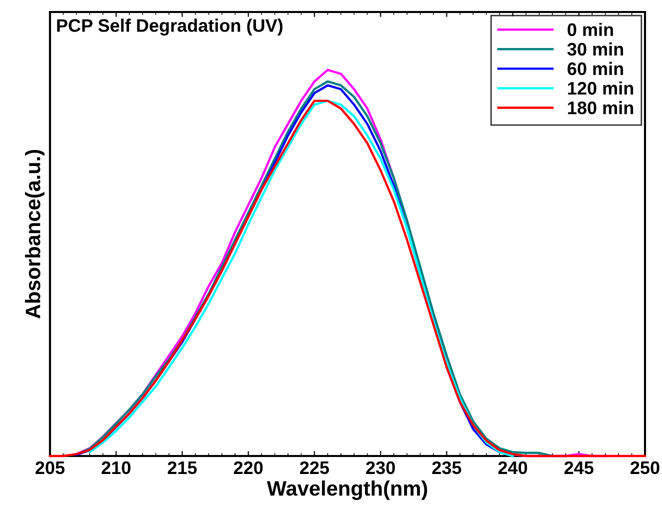 This screenshot has width=662, height=516. What do you see at coordinates (590, 29) in the screenshot?
I see `legend-label: 0 min` at bounding box center [590, 29].